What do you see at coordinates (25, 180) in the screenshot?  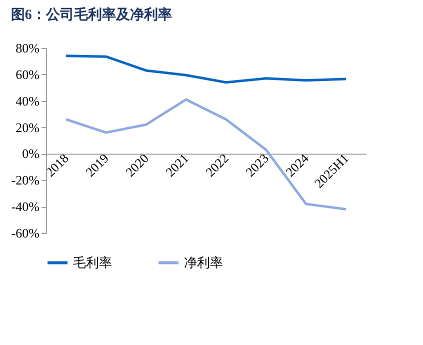 I see `y-tick-label: -20%` at bounding box center [25, 180].